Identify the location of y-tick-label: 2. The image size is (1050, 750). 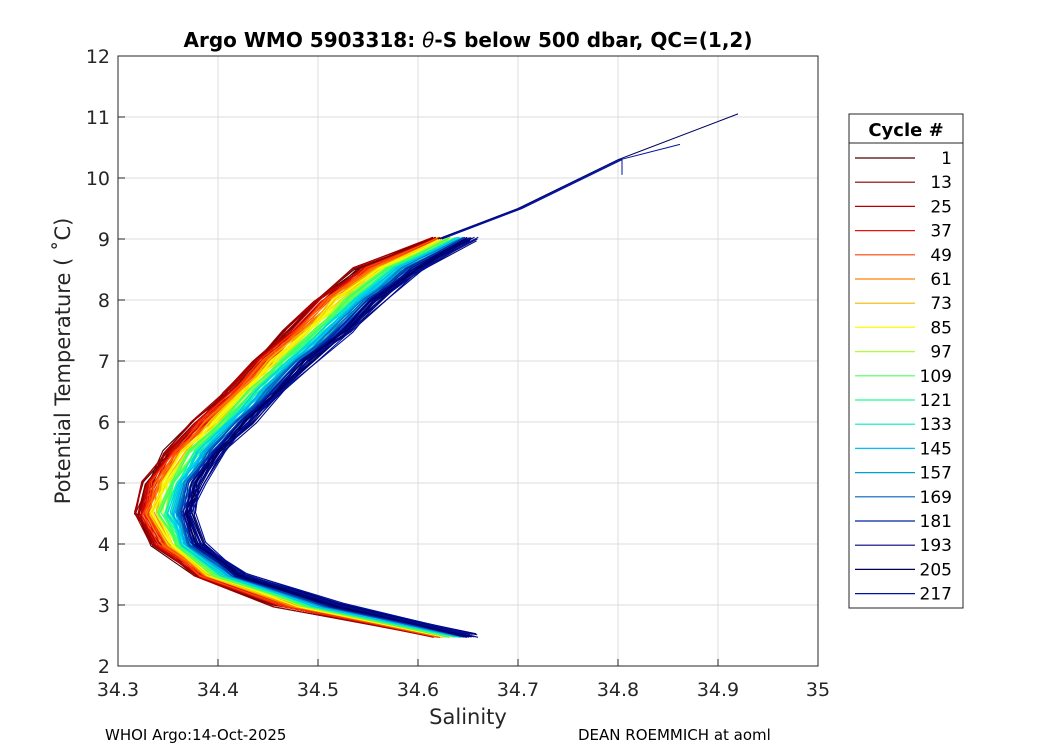
(104, 667).